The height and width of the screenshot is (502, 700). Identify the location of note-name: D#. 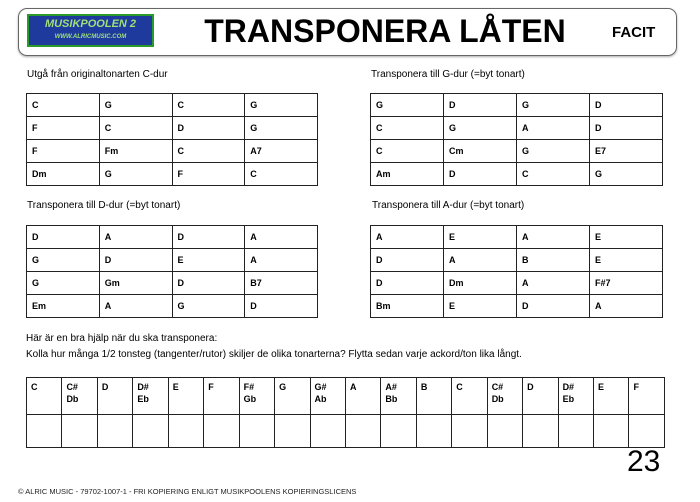
(568, 387).